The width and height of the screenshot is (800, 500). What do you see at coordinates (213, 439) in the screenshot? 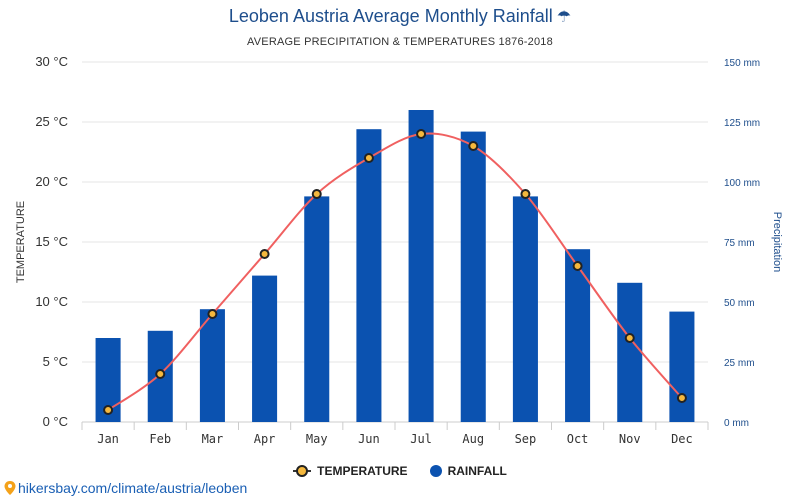
I see `x-tick-label: Mar` at bounding box center [213, 439].